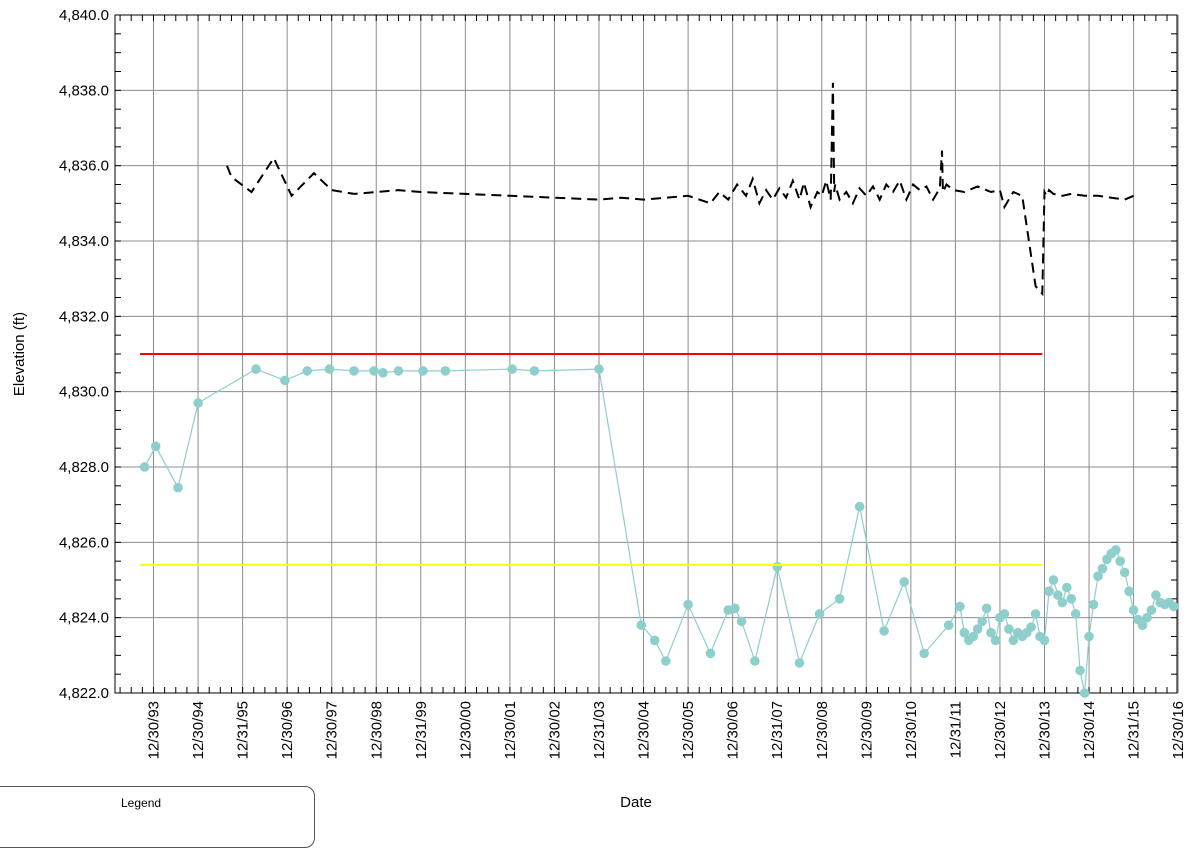 Image resolution: width=1198 pixels, height=848 pixels. I want to click on y-axis-title: Elevation (ft), so click(19, 354).